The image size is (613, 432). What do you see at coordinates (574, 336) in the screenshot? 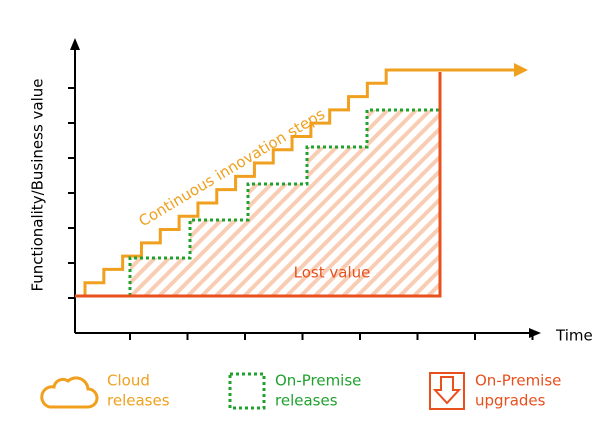
I see `x-axis-label: Time` at bounding box center [574, 336].